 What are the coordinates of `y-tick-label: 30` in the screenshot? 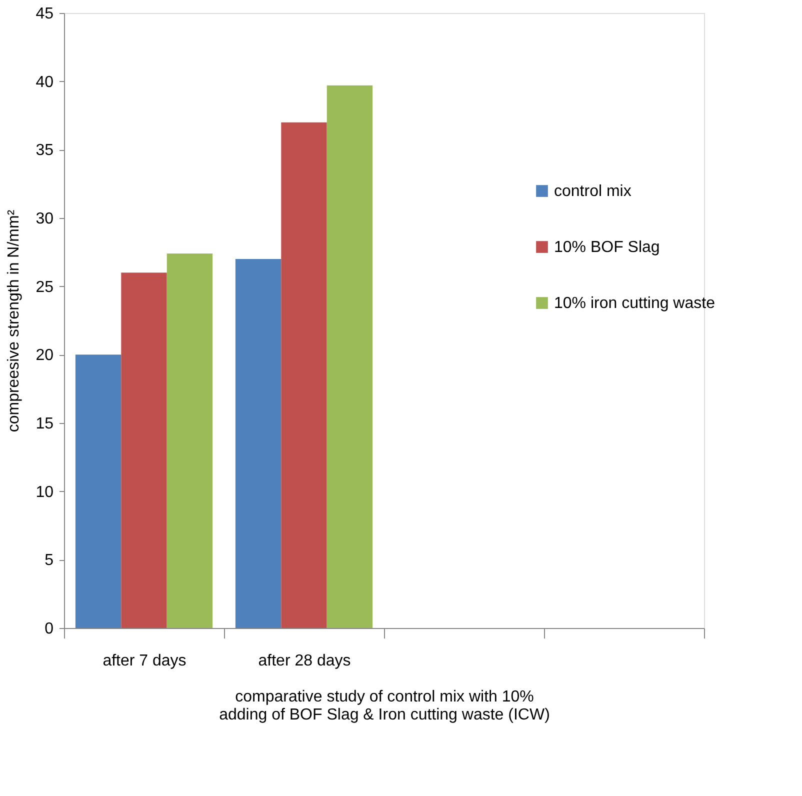 It's located at (45, 219).